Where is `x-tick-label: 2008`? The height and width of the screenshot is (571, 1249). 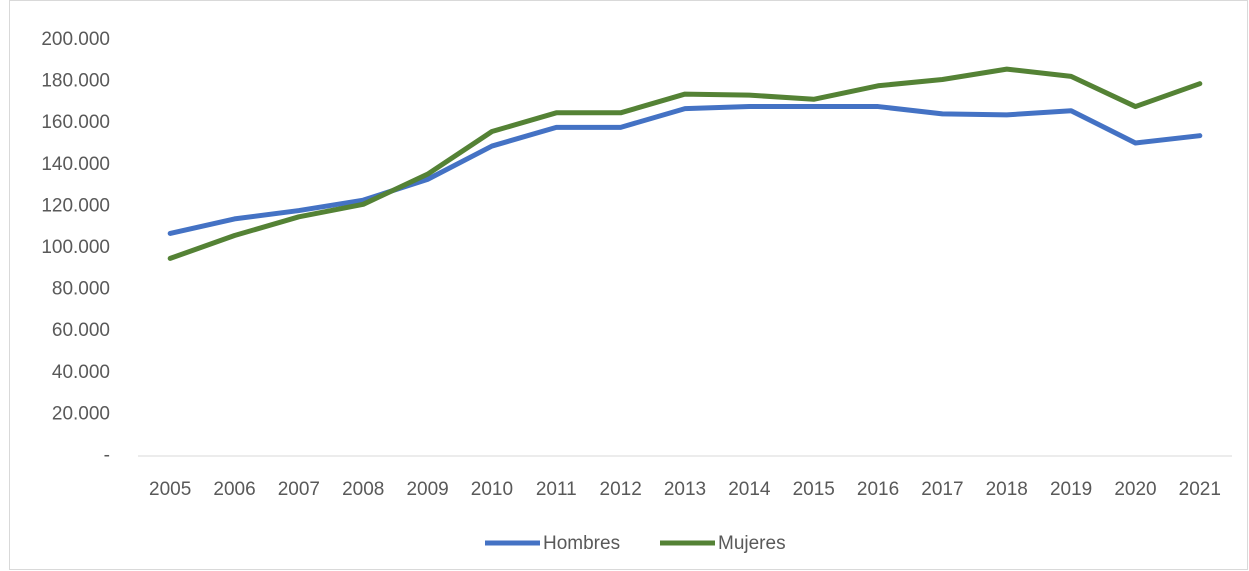 x-tick-label: 2008 is located at coordinates (363, 489).